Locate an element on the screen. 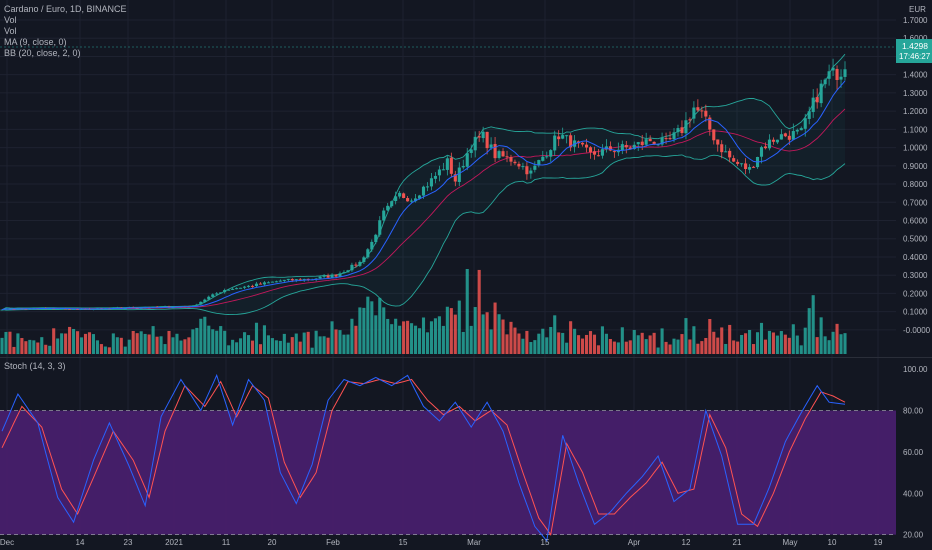 This screenshot has height=550, width=932. indicator-bb: BB (20, close, 2, 0) is located at coordinates (42, 53).